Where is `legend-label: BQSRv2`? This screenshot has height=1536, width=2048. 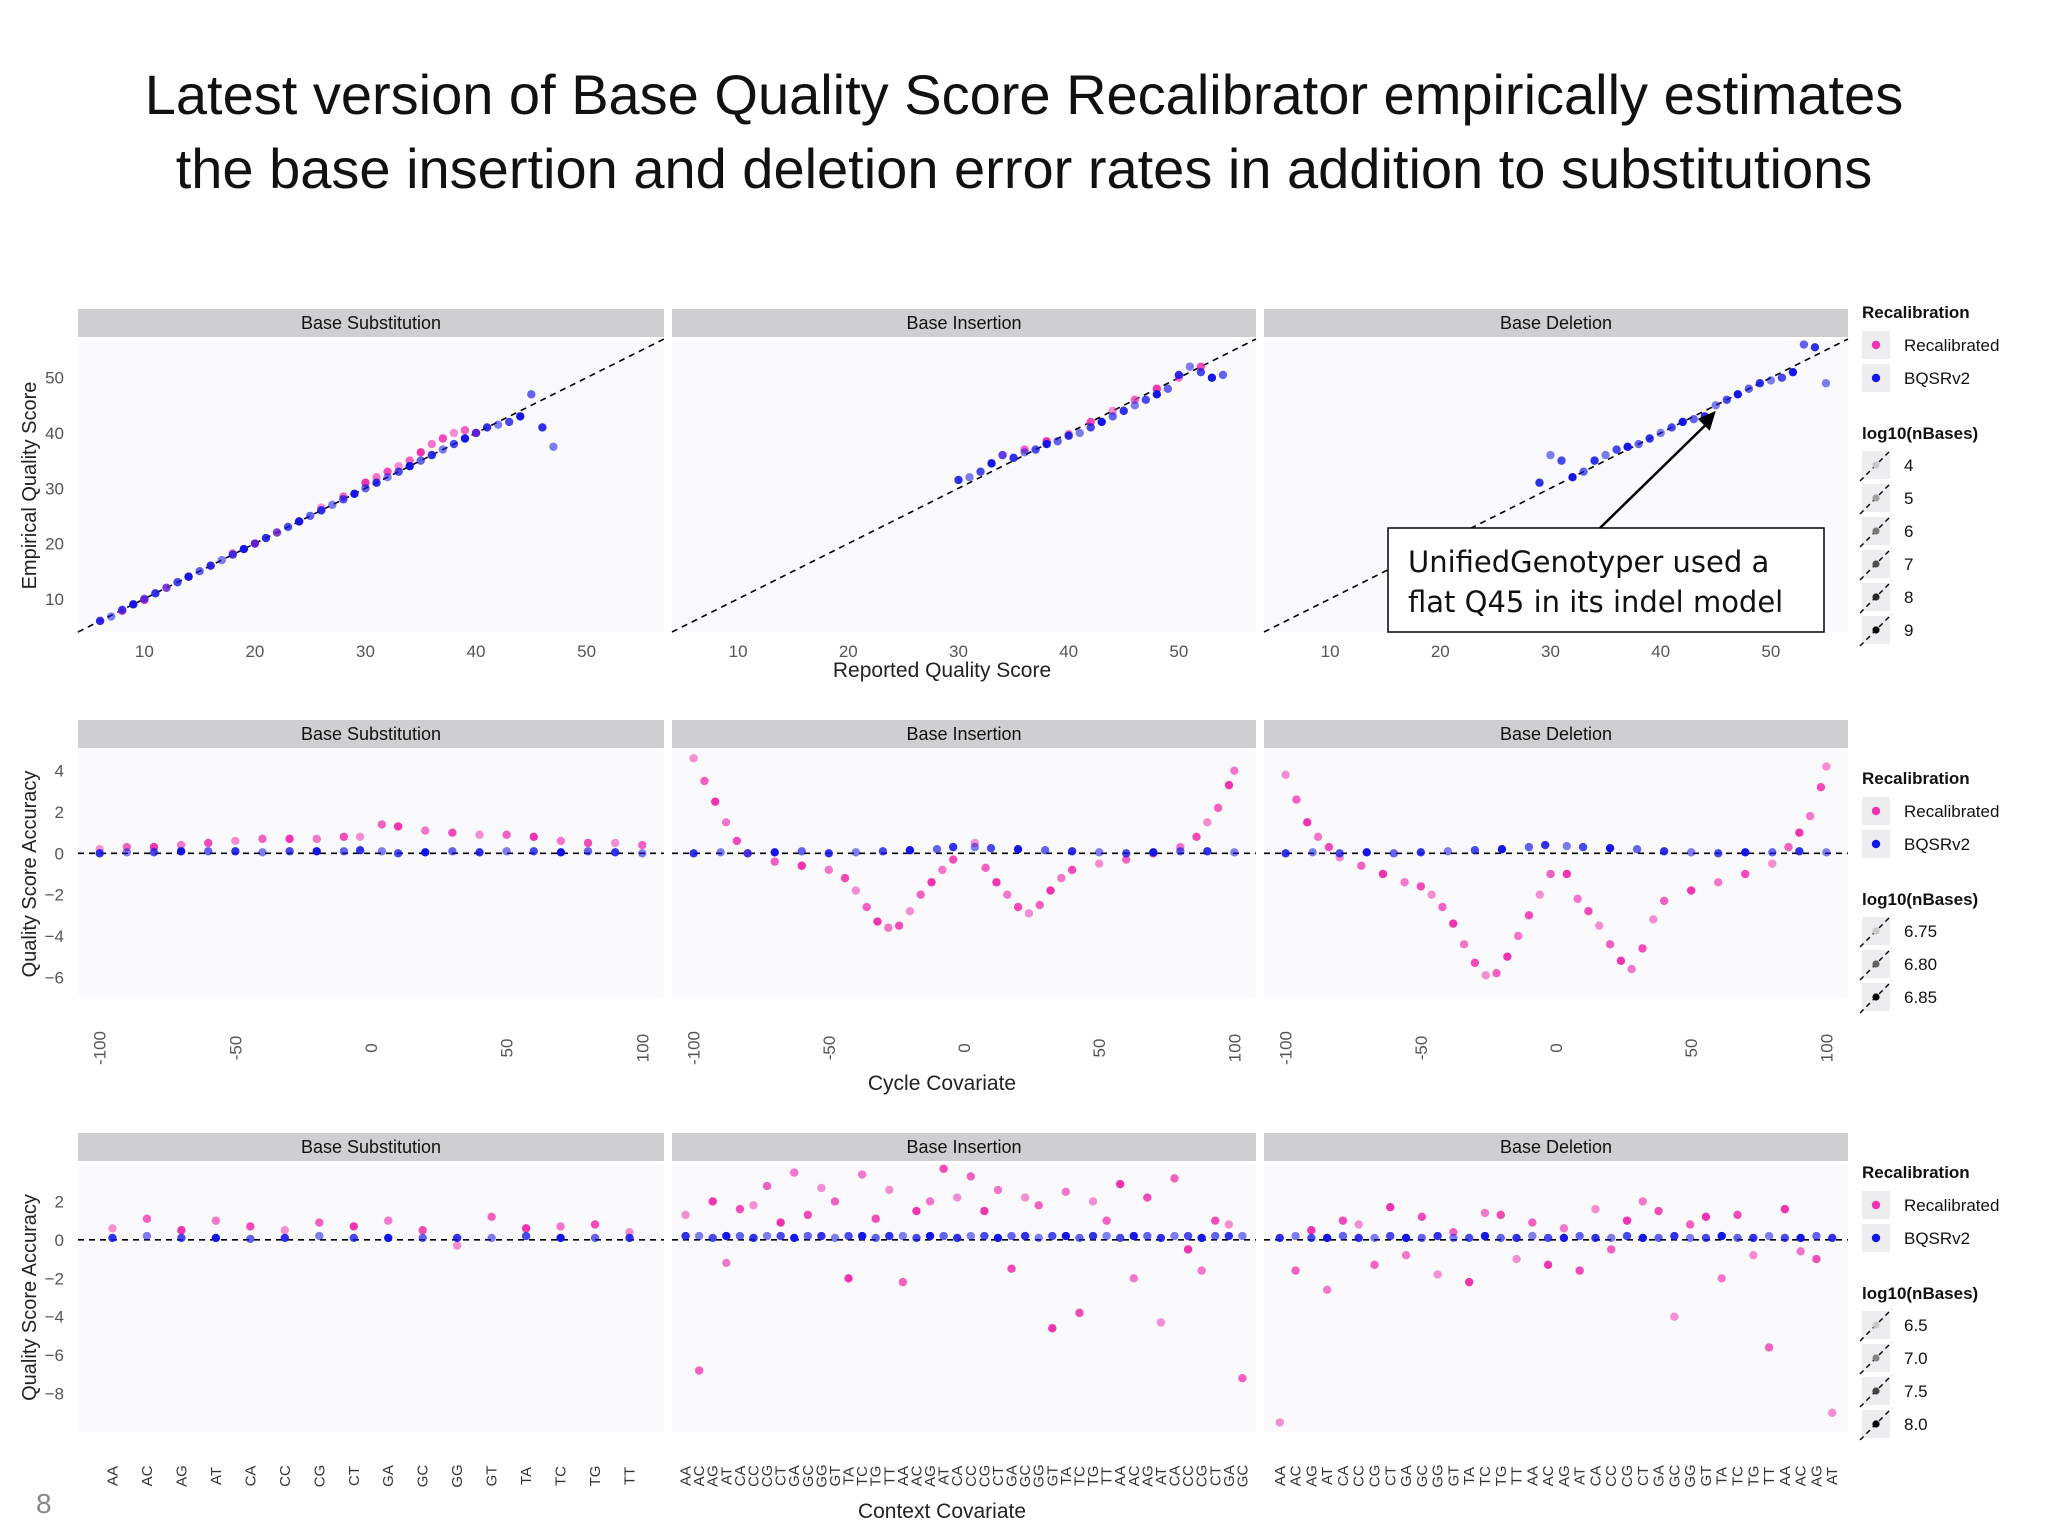 legend-label: BQSRv2 is located at coordinates (1937, 378).